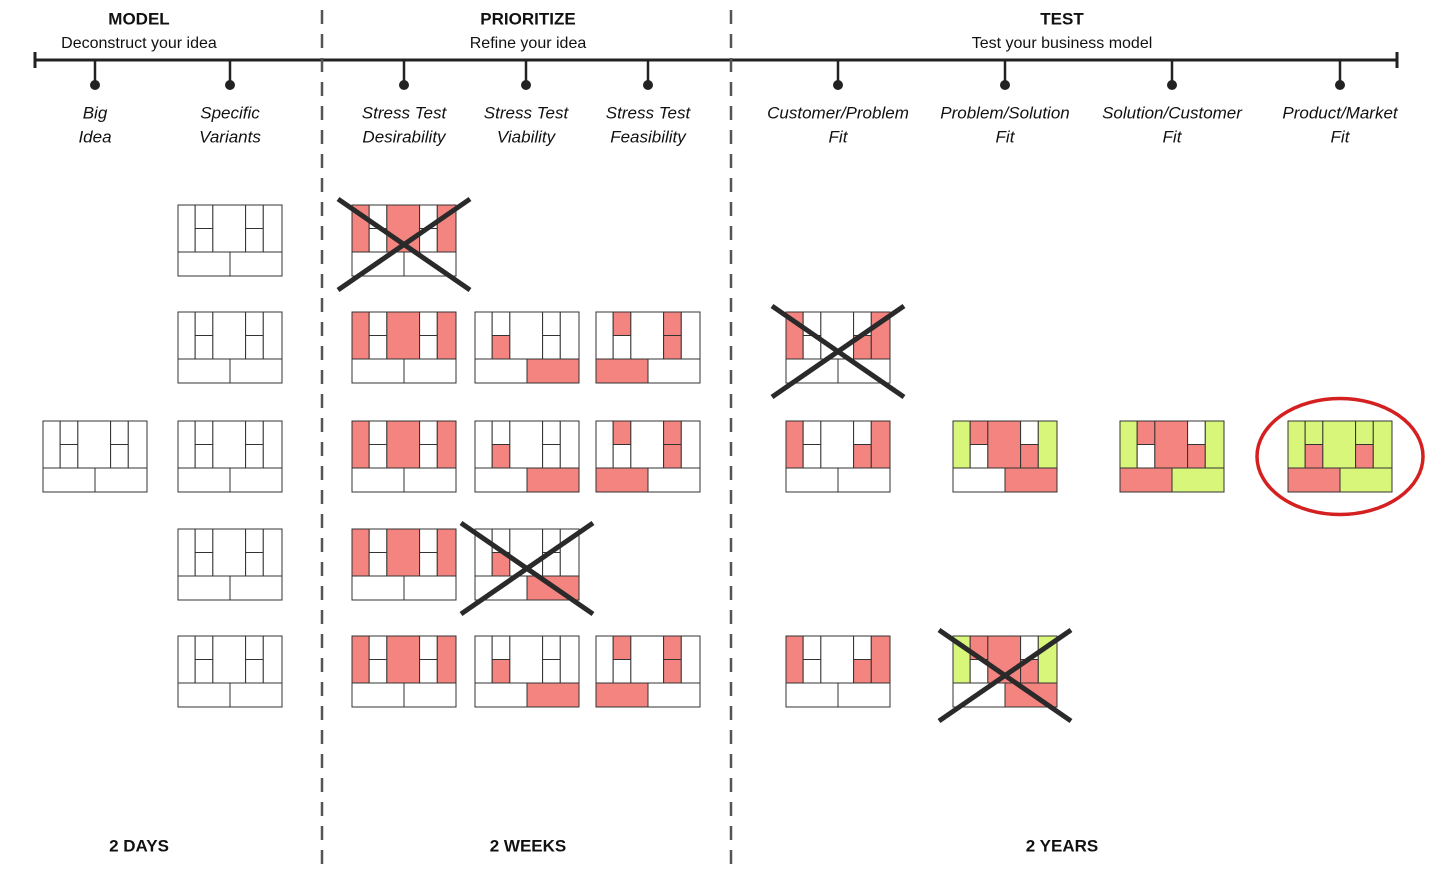  I want to click on phase-duration: 2 WEEKS, so click(528, 845).